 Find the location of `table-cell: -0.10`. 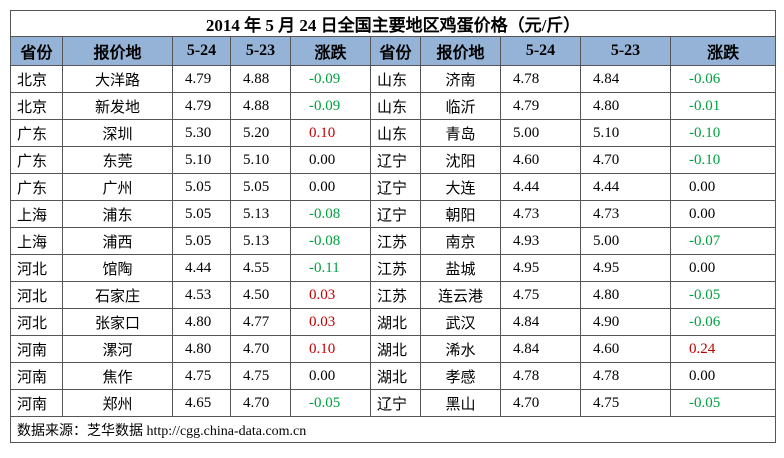

table-cell: -0.10 is located at coordinates (723, 133).